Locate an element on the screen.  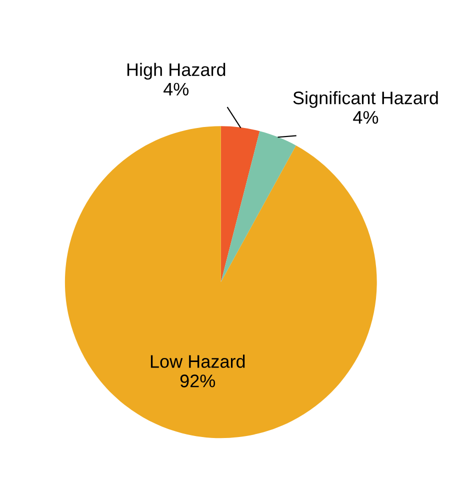
slice-label: High Hazard is located at coordinates (176, 71).